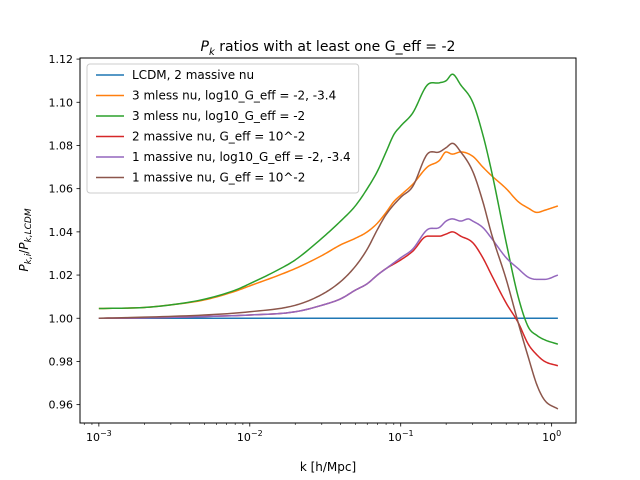 The width and height of the screenshot is (640, 480). I want to click on y-tick-label: 1.10, so click(61, 102).